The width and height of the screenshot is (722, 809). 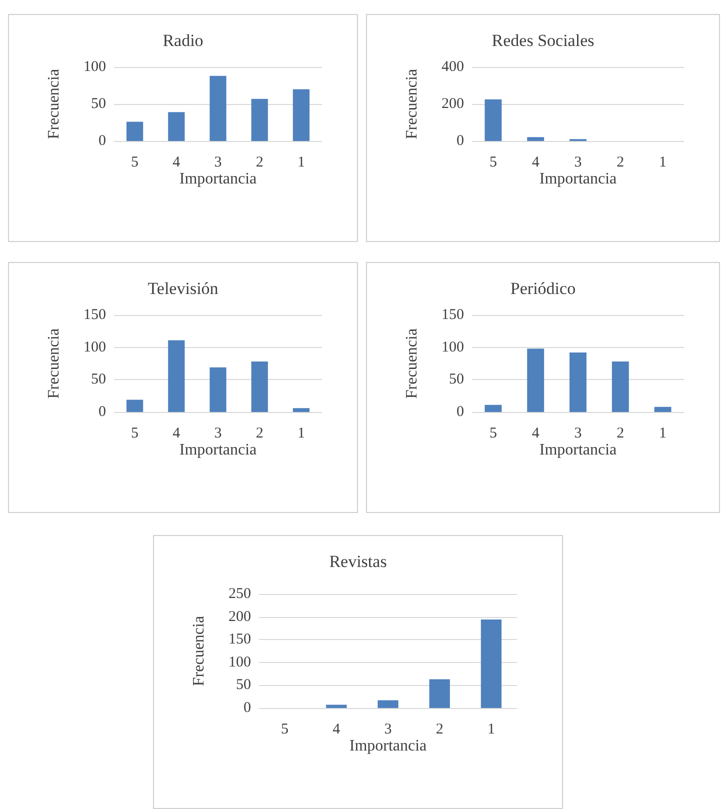 I want to click on chart-title: Radio, so click(x=183, y=40).